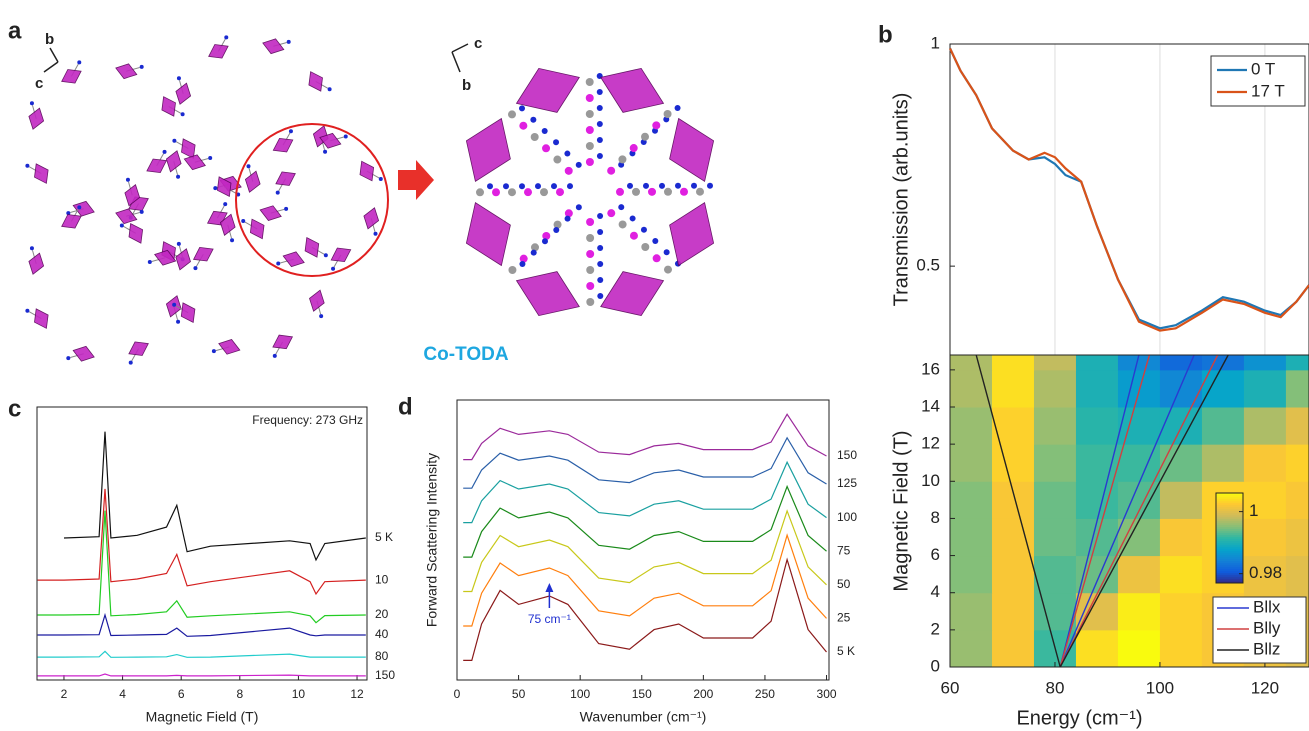 The height and width of the screenshot is (731, 1309). Describe the element at coordinates (1258, 81) in the screenshot. I see `legend-box` at that location.